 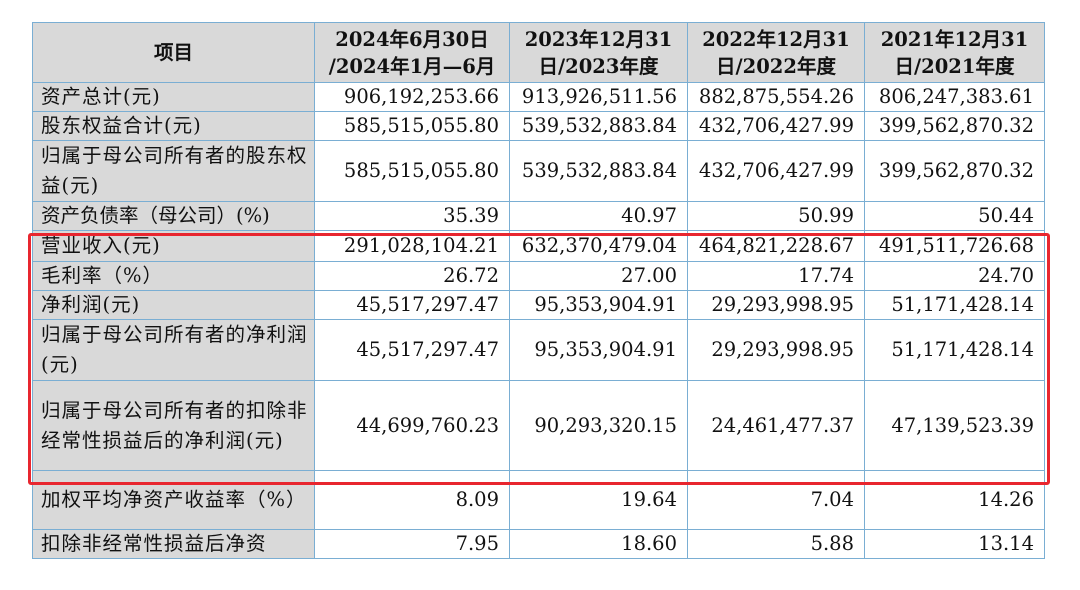 What do you see at coordinates (412, 544) in the screenshot?
I see `cell-value: 7.95` at bounding box center [412, 544].